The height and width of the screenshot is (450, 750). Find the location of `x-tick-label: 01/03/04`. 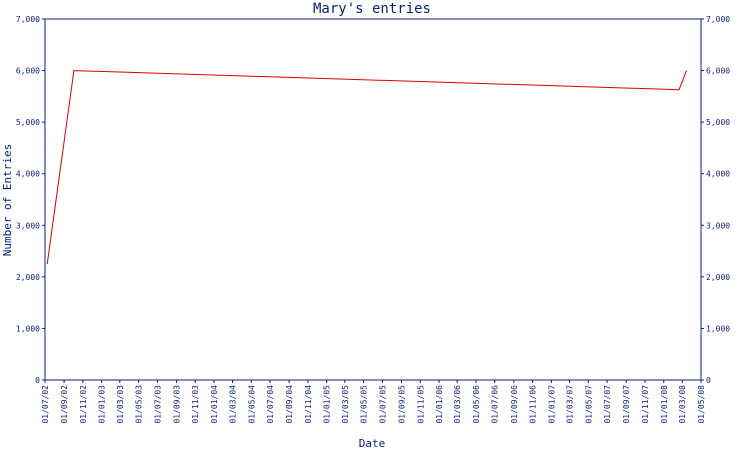

x-tick-label: 01/03/04 is located at coordinates (232, 404).